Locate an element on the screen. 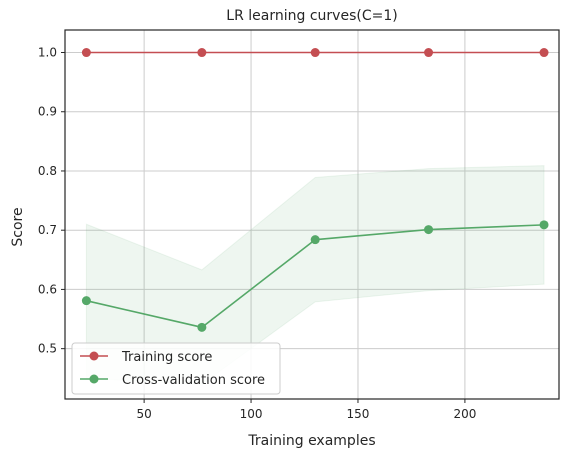  x-axis-label: Training examples is located at coordinates (311, 441).